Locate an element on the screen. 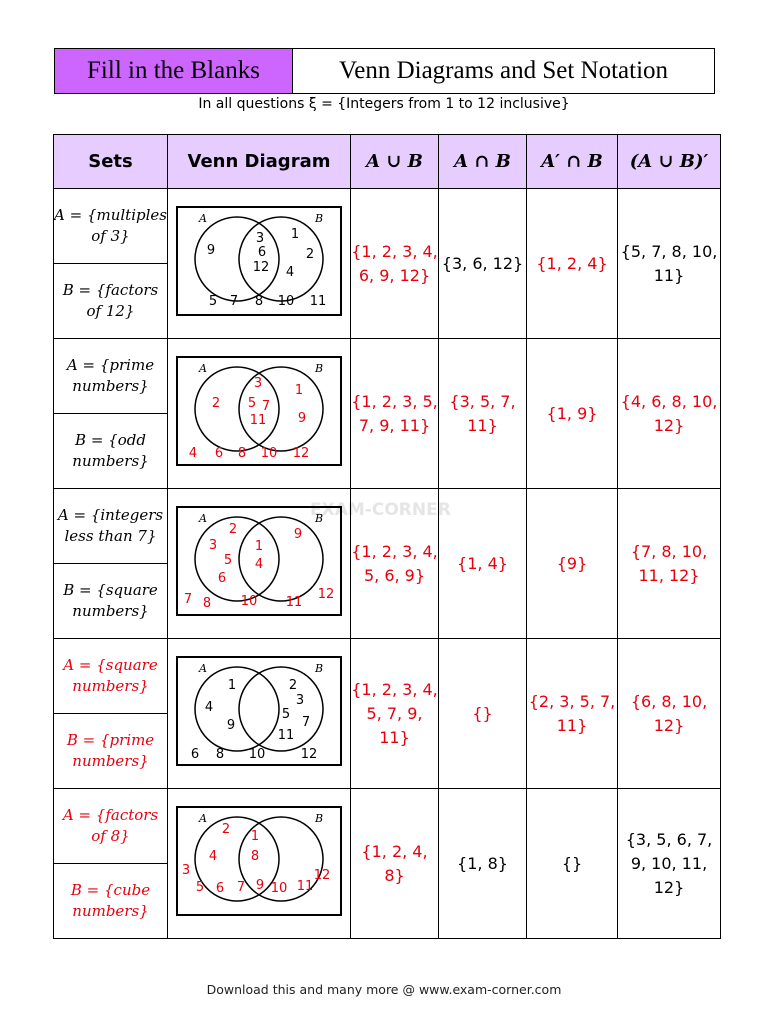  venn-element-a-only: 6 is located at coordinates (222, 578).